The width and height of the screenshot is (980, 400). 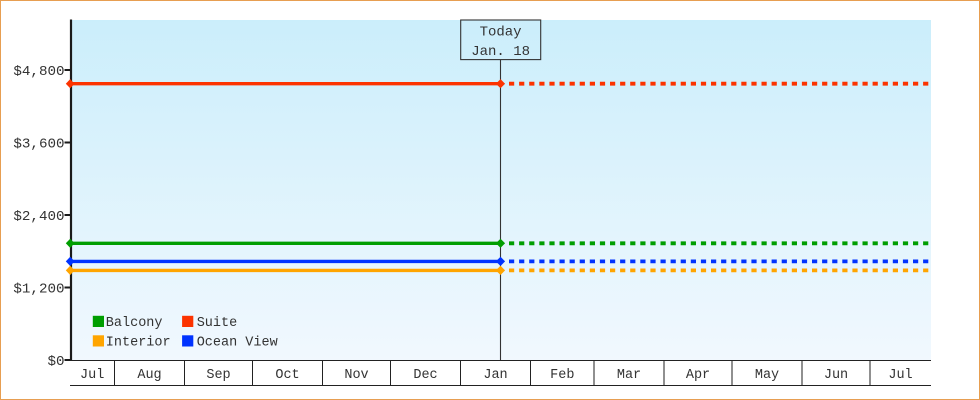 What do you see at coordinates (218, 375) in the screenshot?
I see `svg-text: Sep` at bounding box center [218, 375].